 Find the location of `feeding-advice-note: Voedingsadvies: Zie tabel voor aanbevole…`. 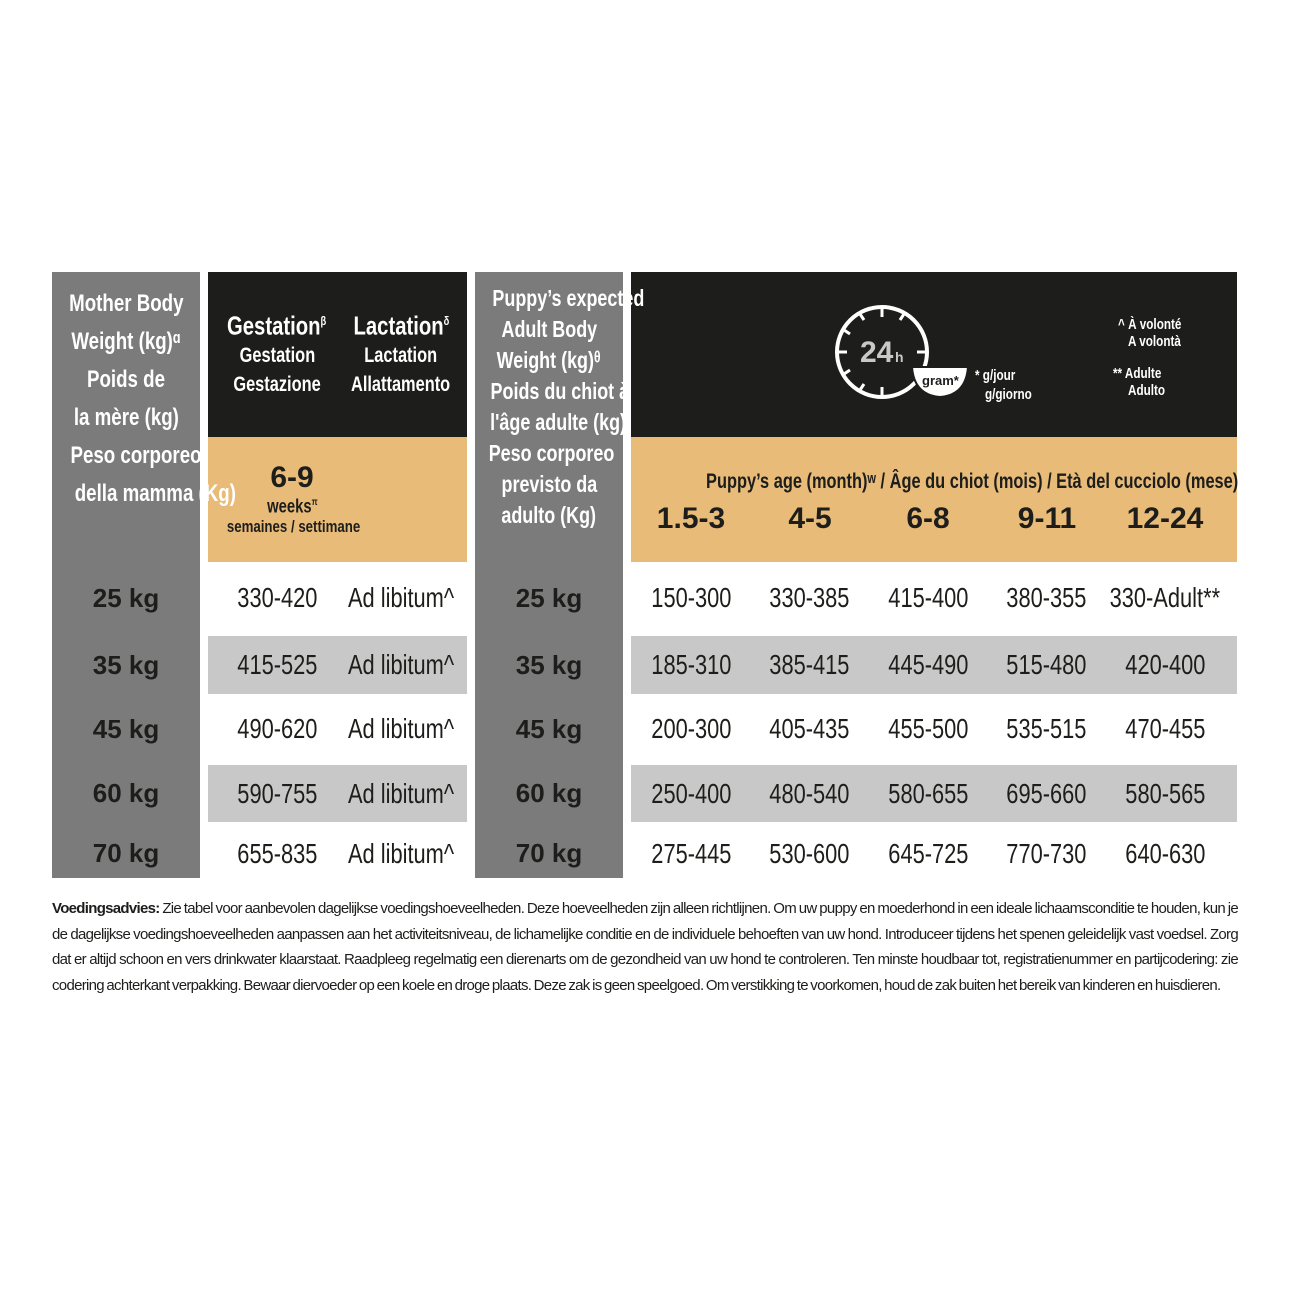

feeding-advice-note: Voedingsadvies: Zie tabel voor aanbevole… is located at coordinates (645, 947).